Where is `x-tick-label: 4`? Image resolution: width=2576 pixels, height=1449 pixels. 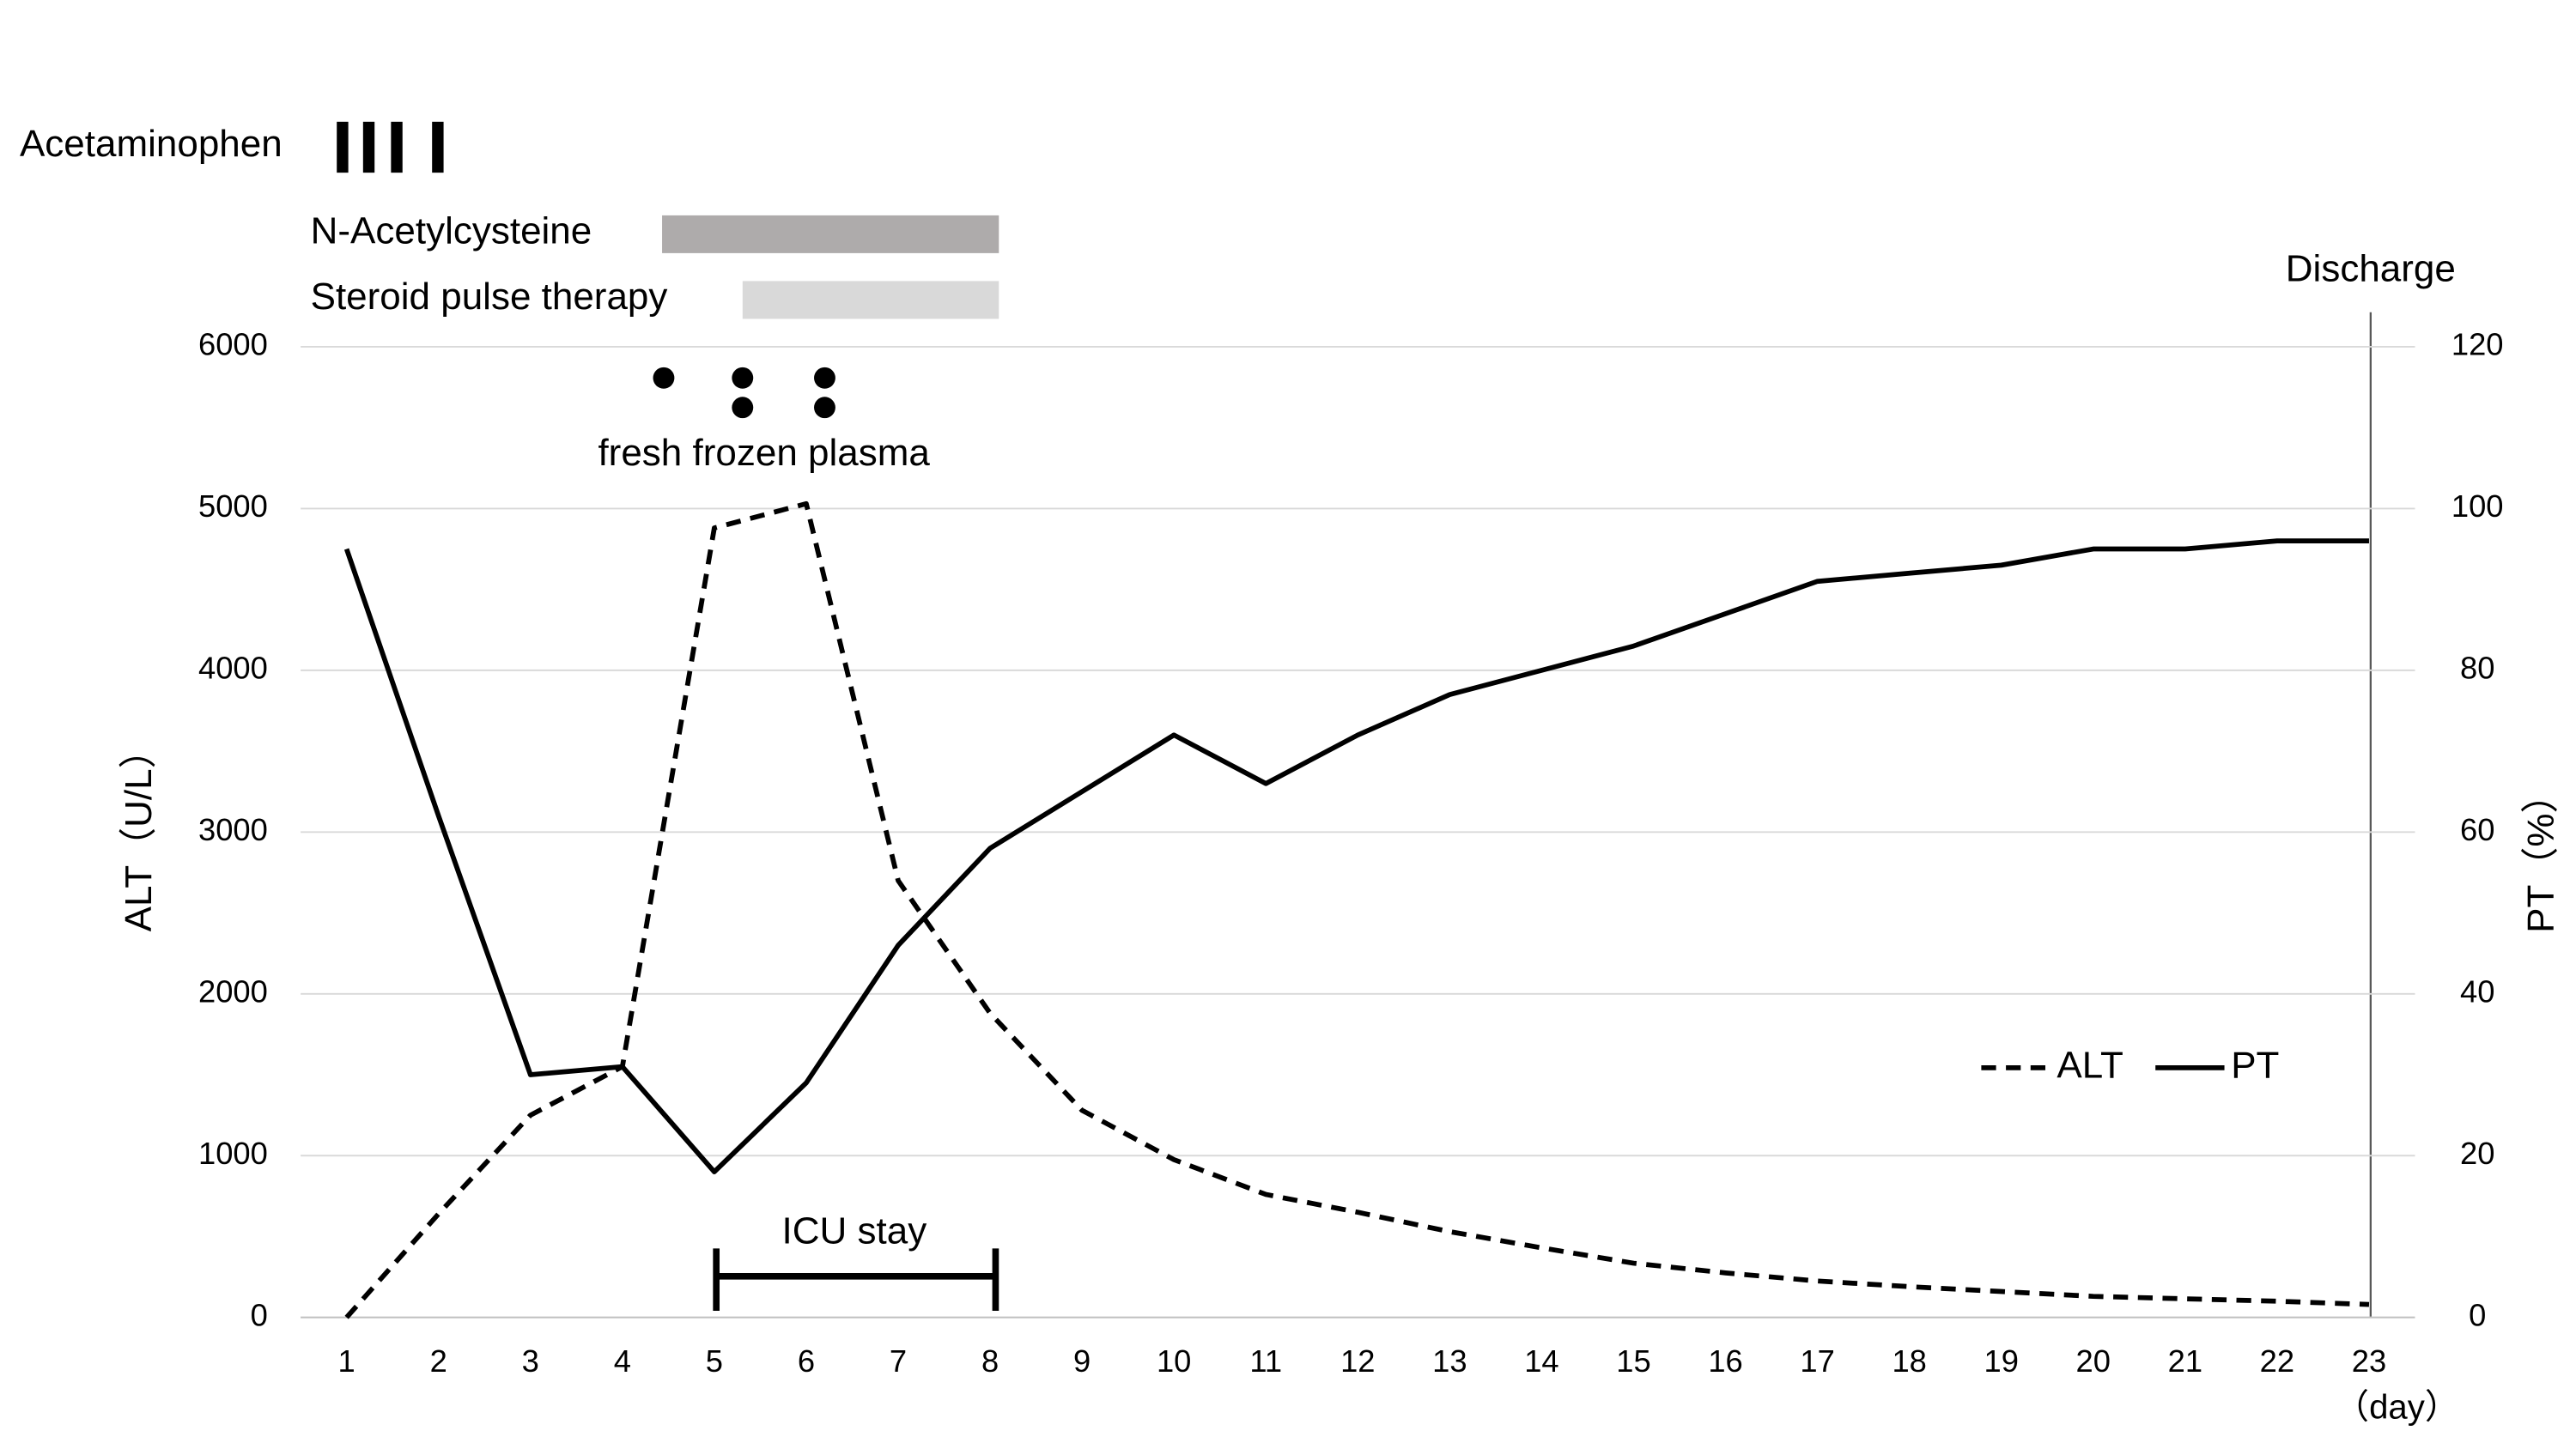
x-tick-label: 4 is located at coordinates (622, 1361).